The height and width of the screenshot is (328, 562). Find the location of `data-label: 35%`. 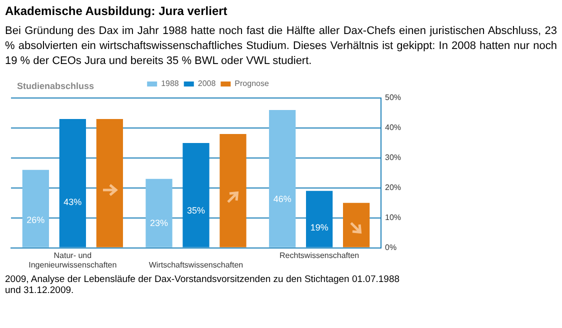

data-label: 35% is located at coordinates (195, 211).